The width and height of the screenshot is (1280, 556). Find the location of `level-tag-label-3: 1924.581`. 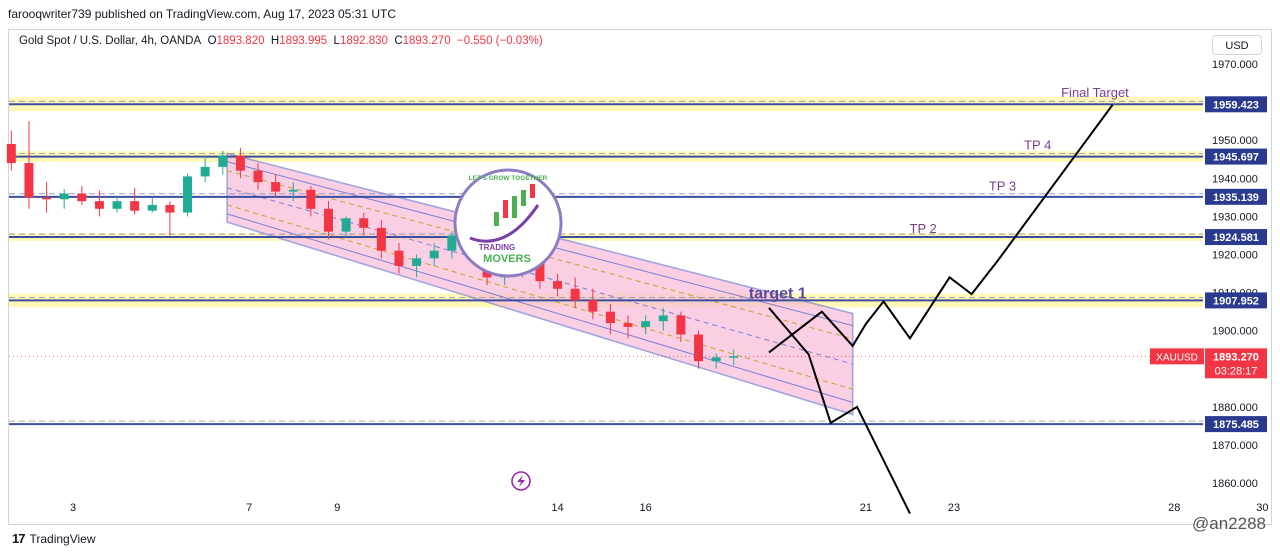

level-tag-label-3: 1924.581 is located at coordinates (1236, 238).